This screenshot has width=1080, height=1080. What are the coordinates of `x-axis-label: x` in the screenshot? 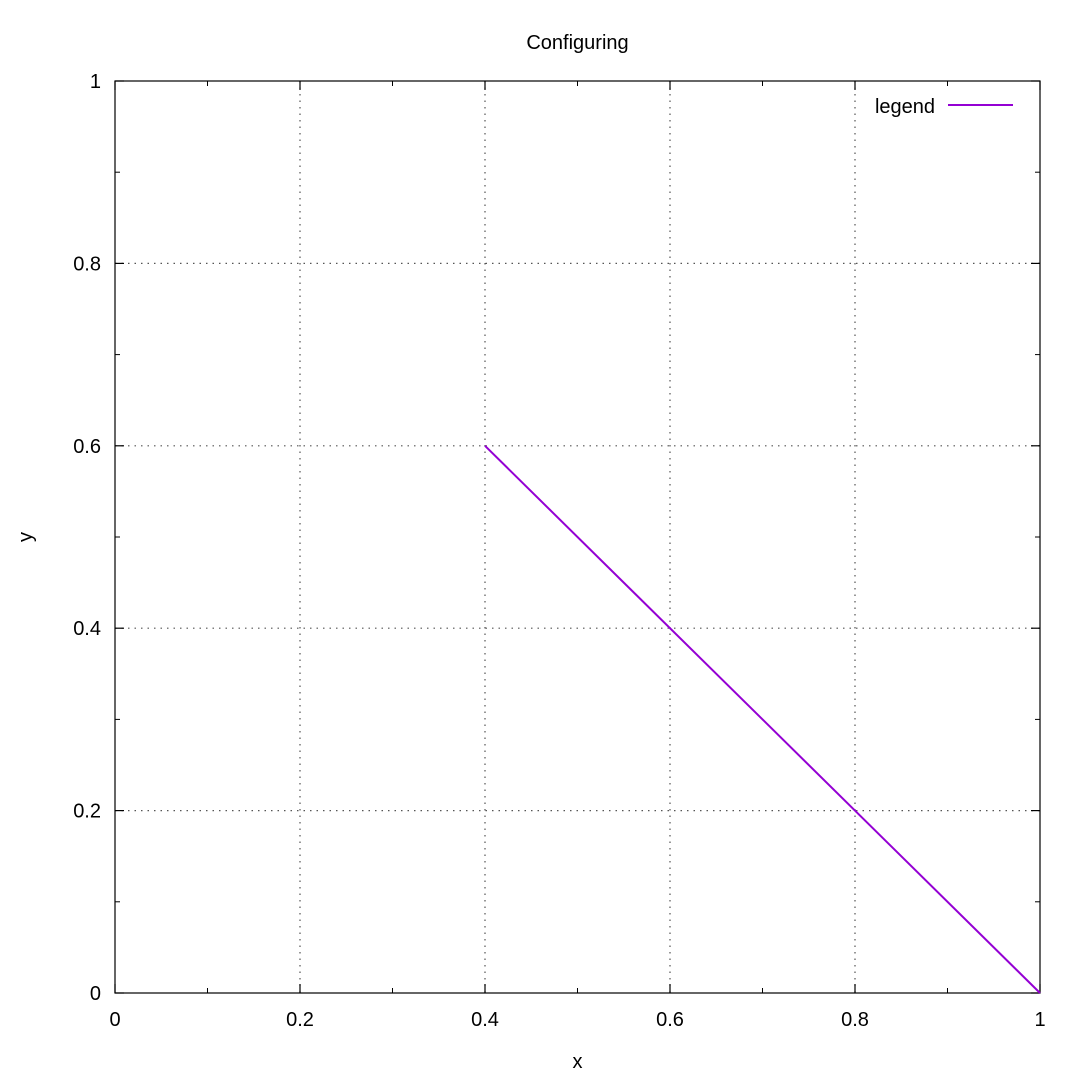 It's located at (578, 1062).